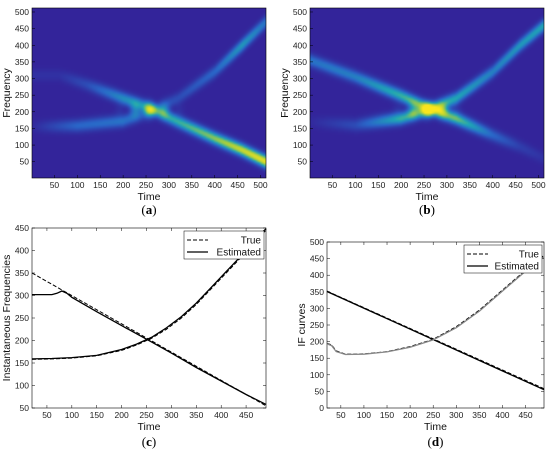  What do you see at coordinates (321, 408) in the screenshot?
I see `y-tick-label: 0` at bounding box center [321, 408].